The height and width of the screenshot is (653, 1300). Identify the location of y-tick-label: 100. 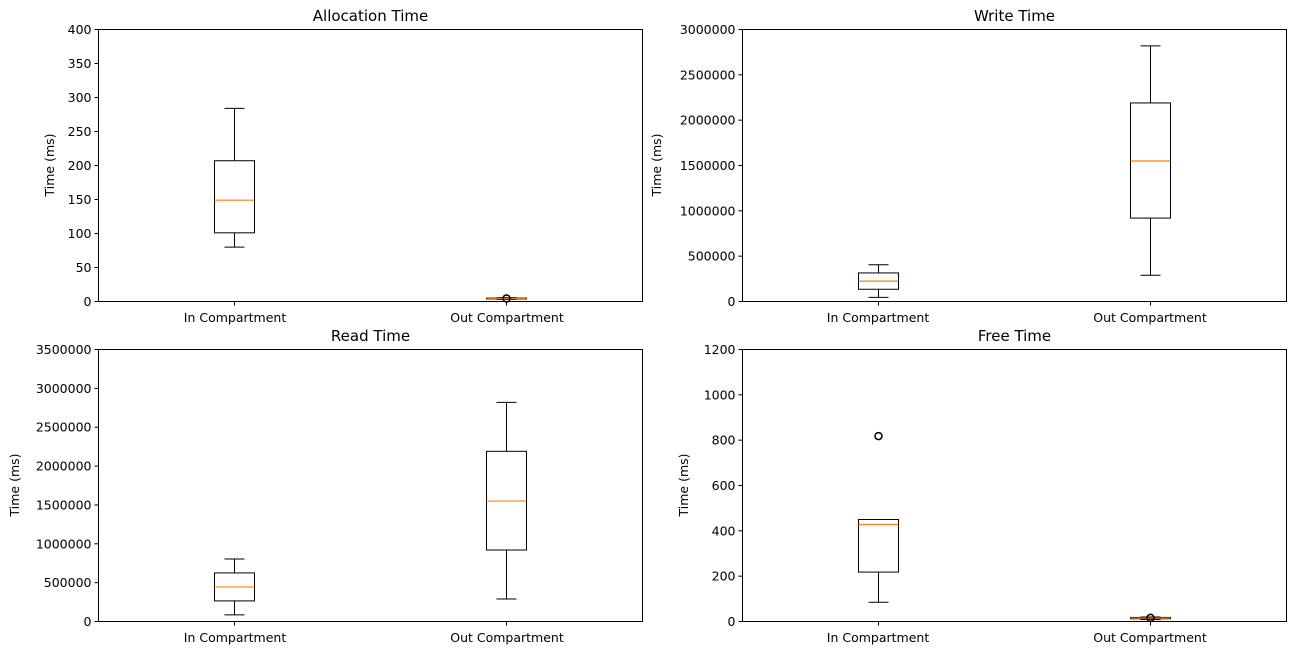
(80, 233).